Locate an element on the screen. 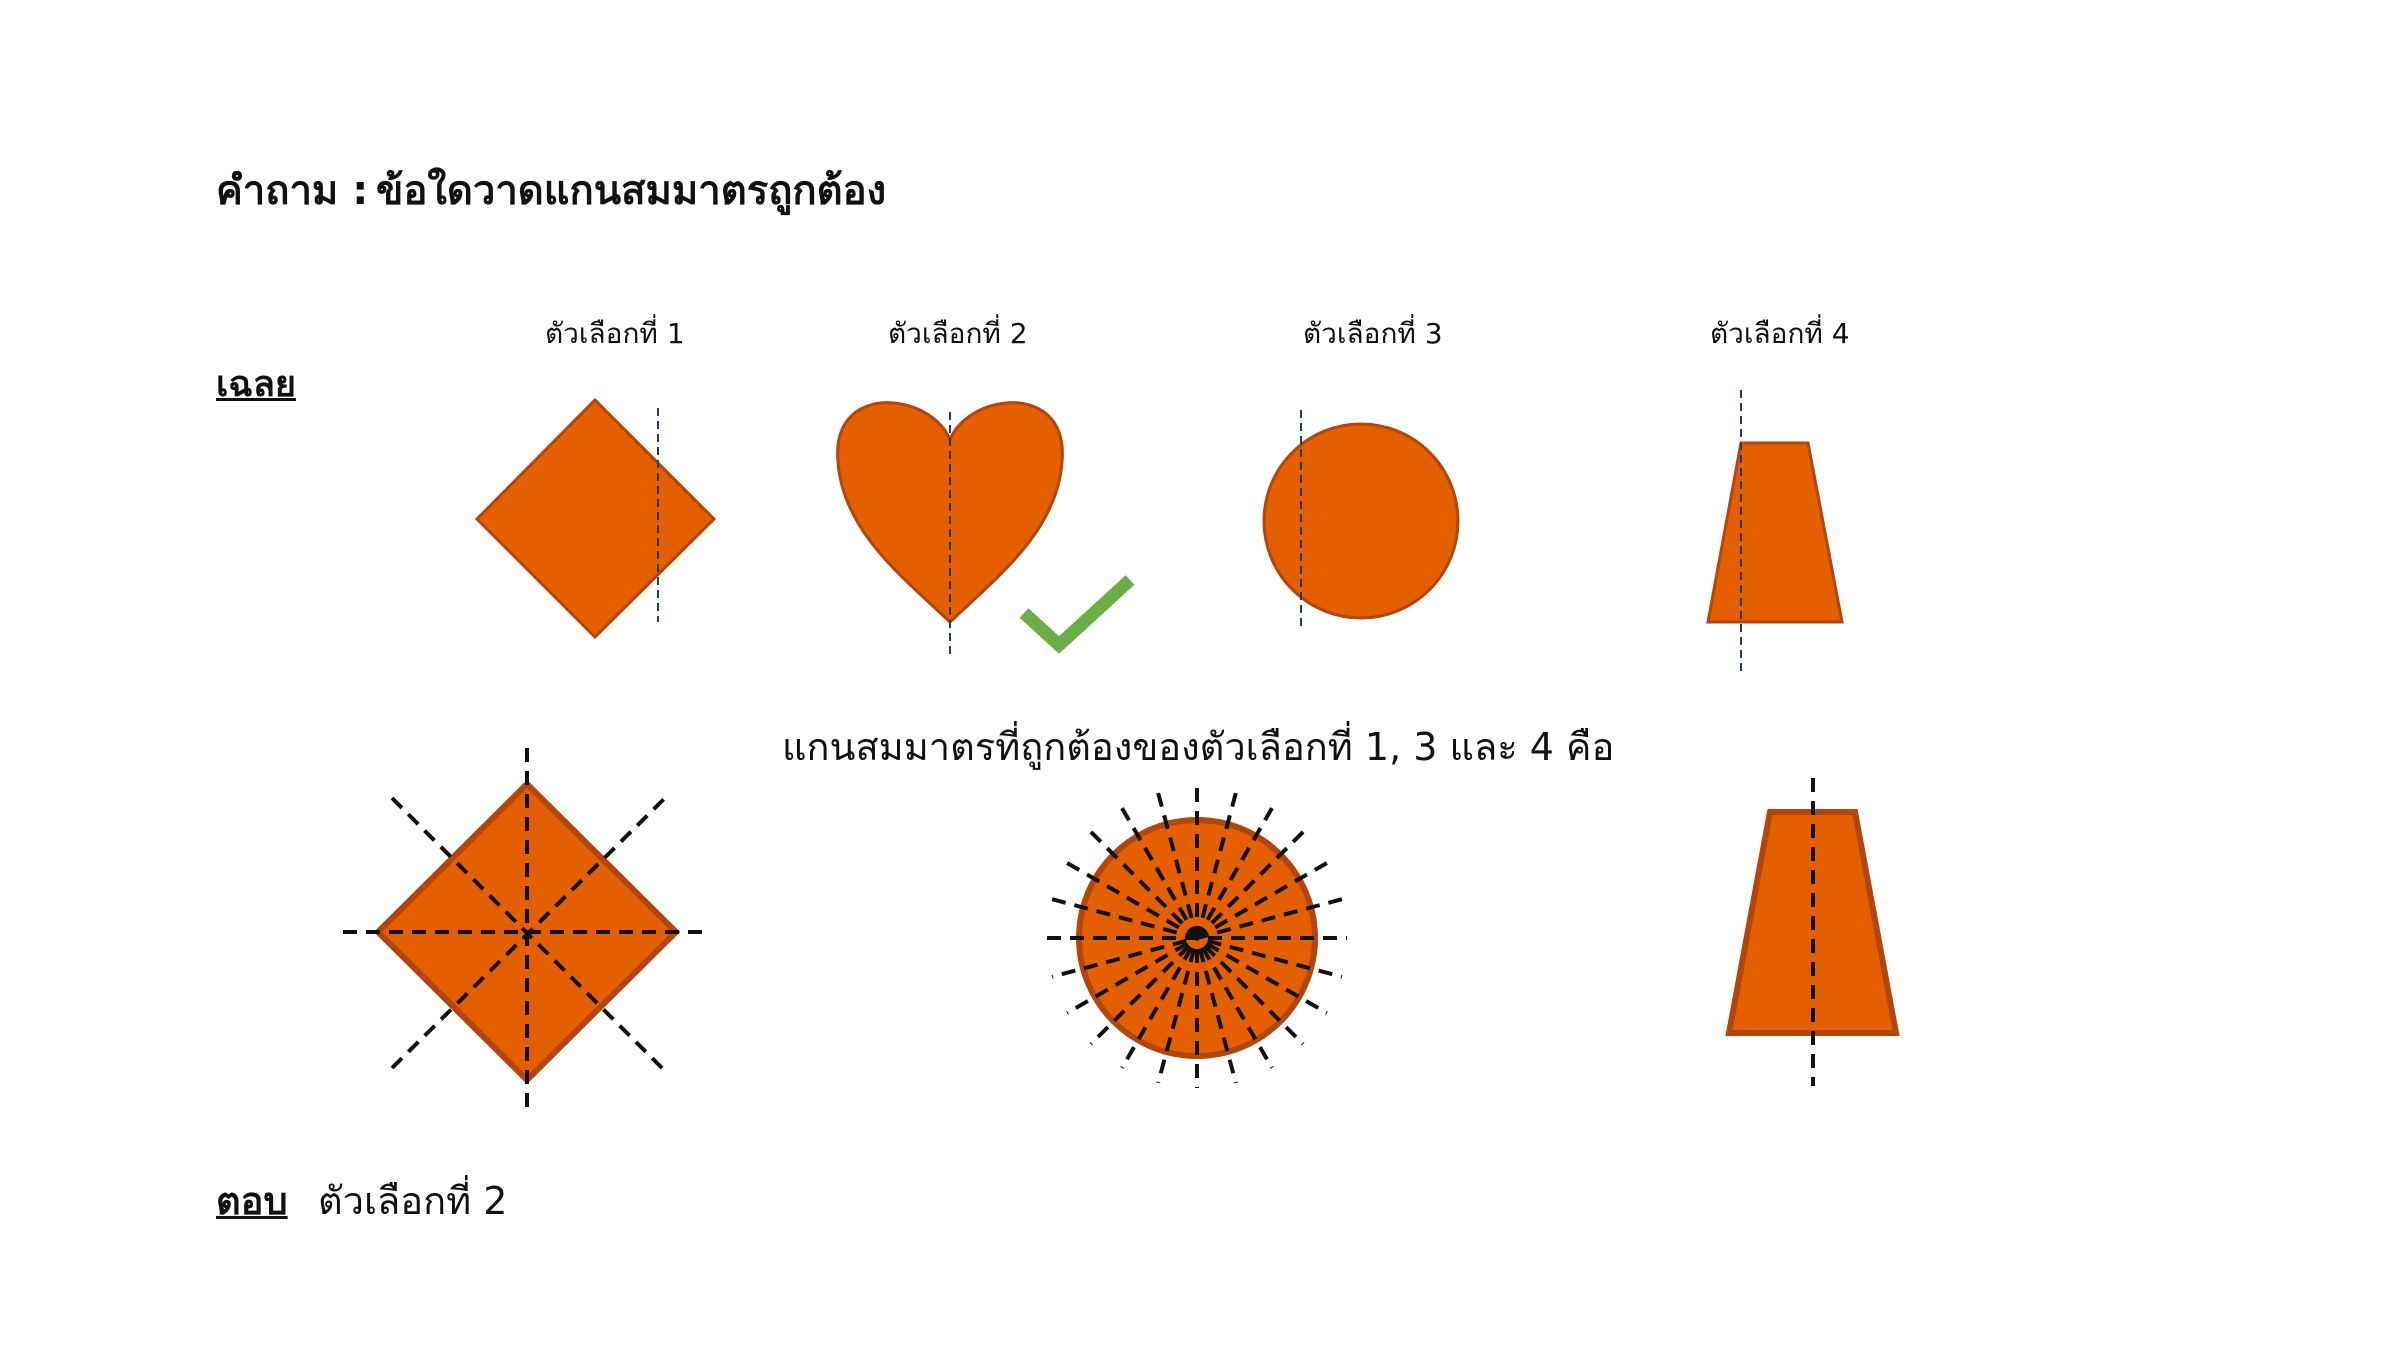 This screenshot has height=1350, width=2400. option-2-label: ตัวเลือกที่ 2 is located at coordinates (958, 333).